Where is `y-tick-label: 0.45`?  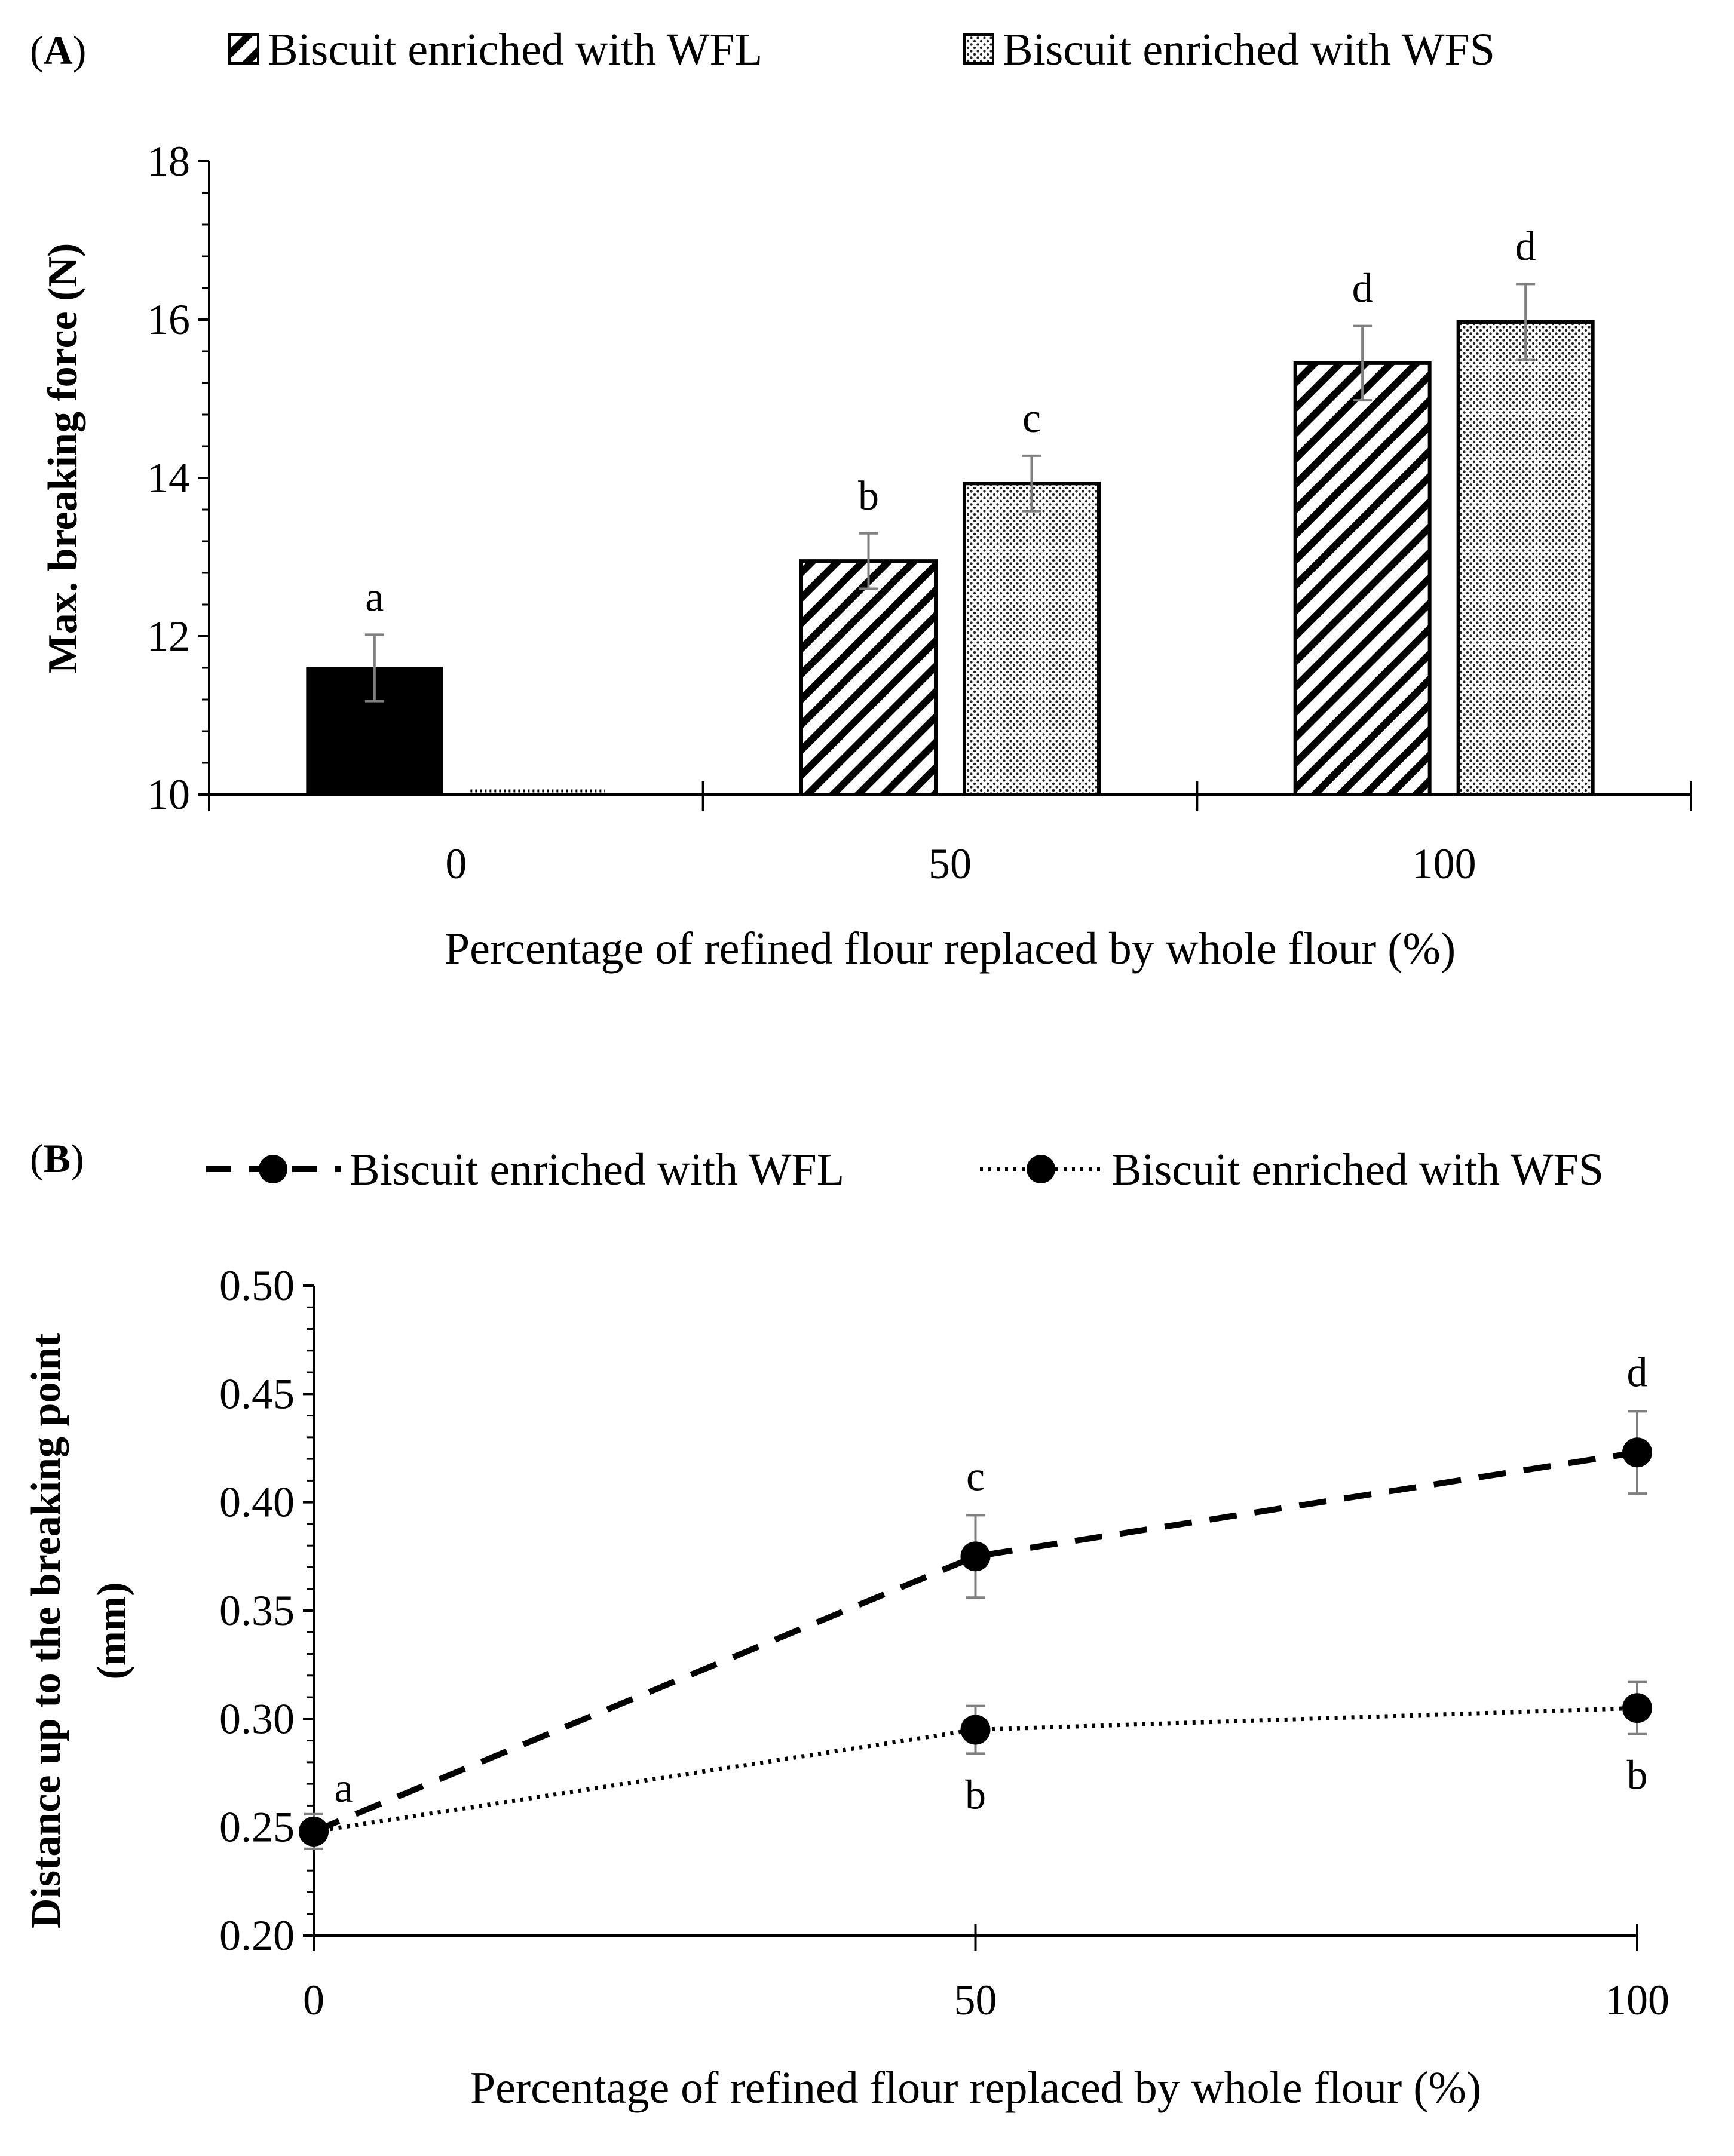 y-tick-label: 0.45 is located at coordinates (257, 1394).